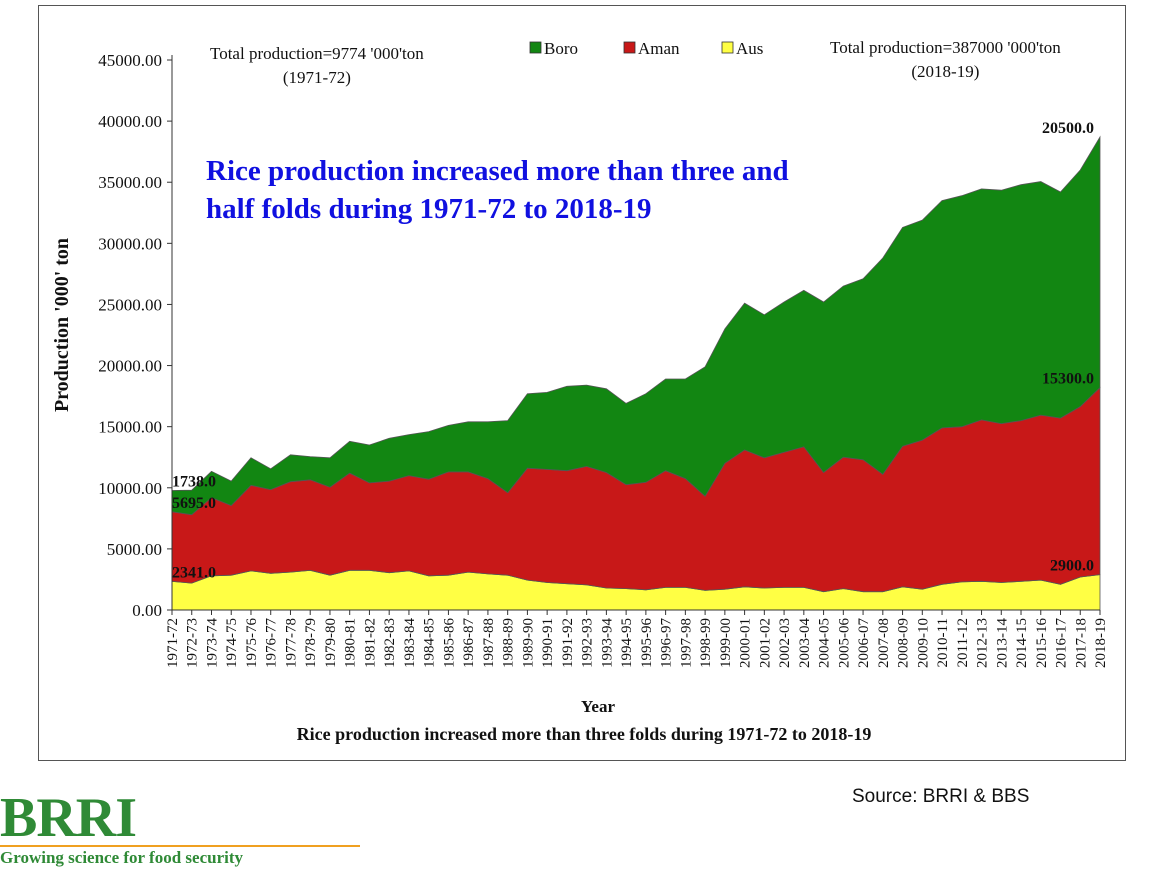  What do you see at coordinates (1022, 643) in the screenshot?
I see `x-tick-label: 2014-15` at bounding box center [1022, 643].